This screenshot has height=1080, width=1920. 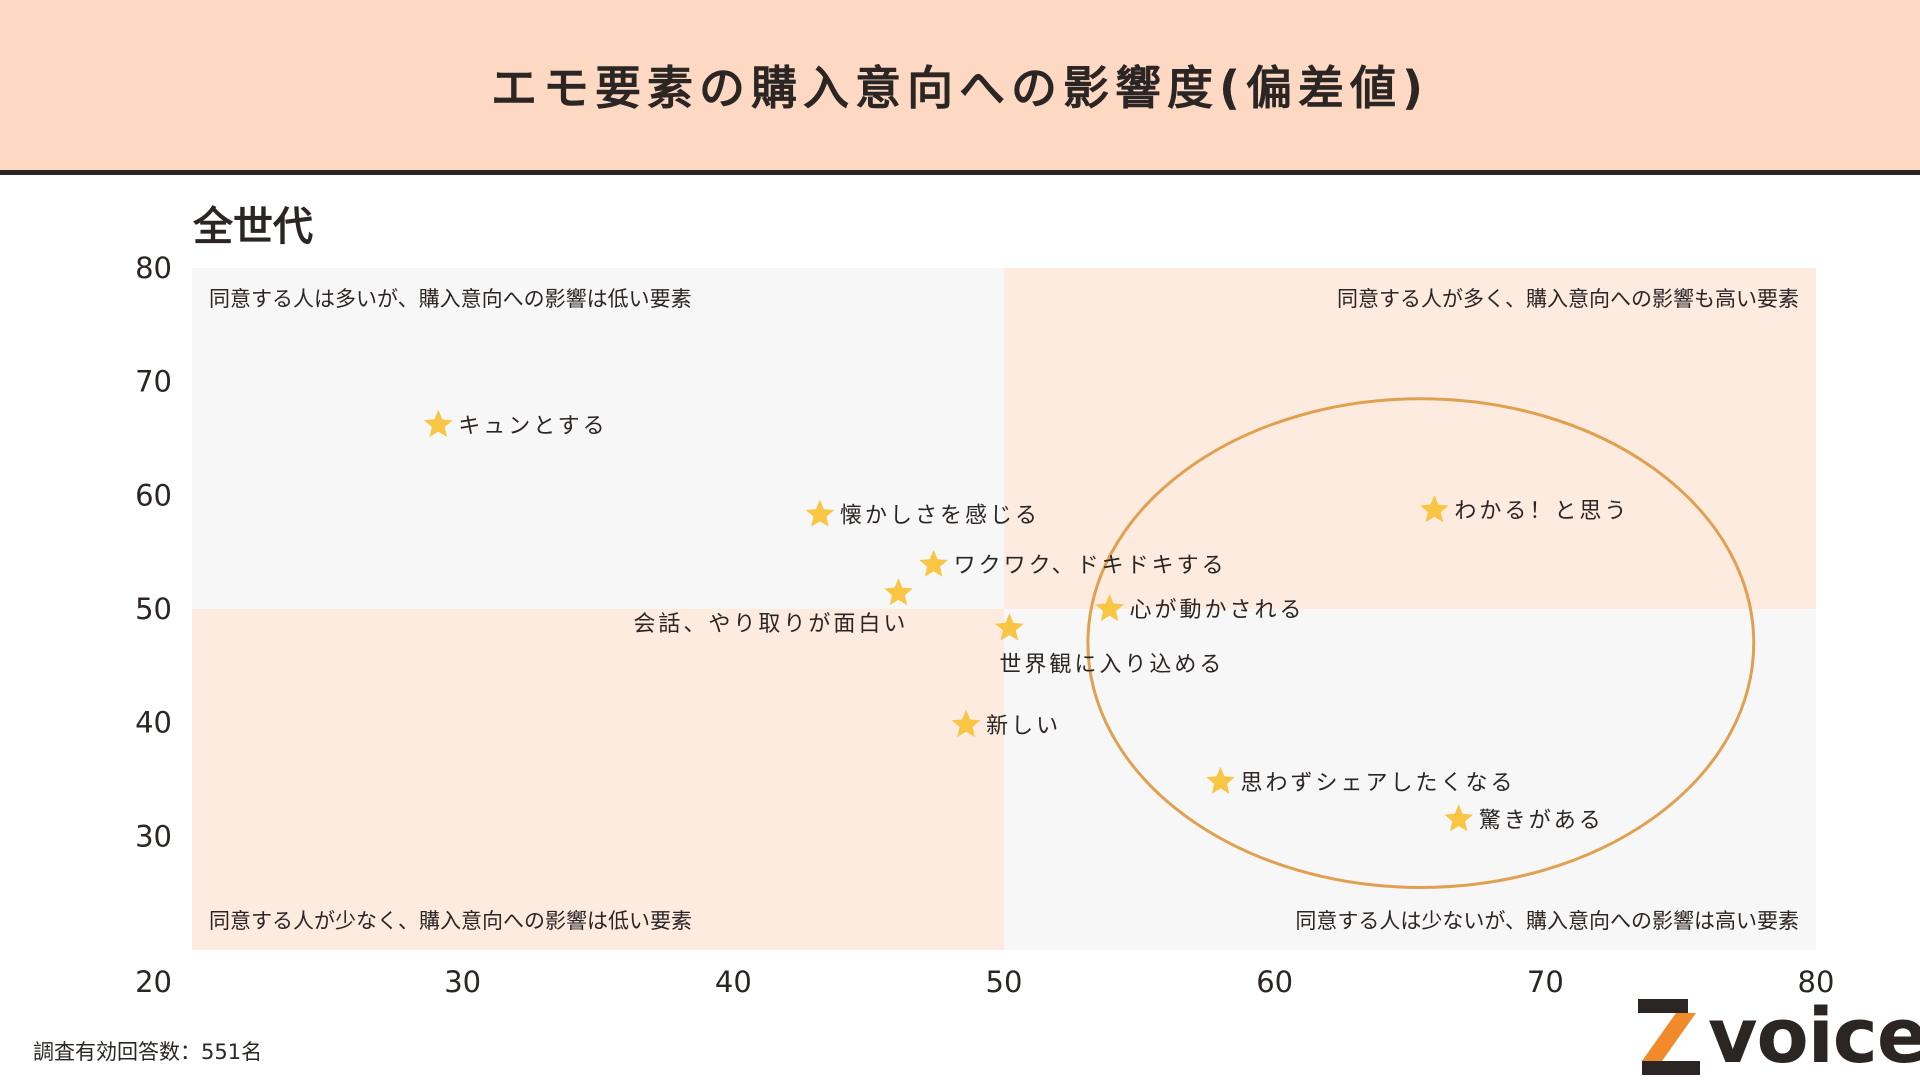 I want to click on quadrant-top-right, so click(x=1410, y=438).